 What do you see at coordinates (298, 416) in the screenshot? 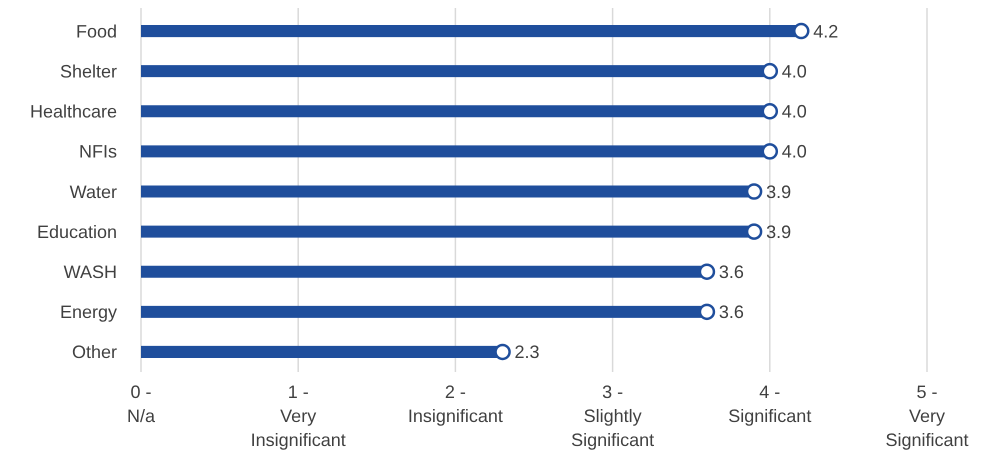
I see `x-tick-label: 1 - Very Insignificant` at bounding box center [298, 416].